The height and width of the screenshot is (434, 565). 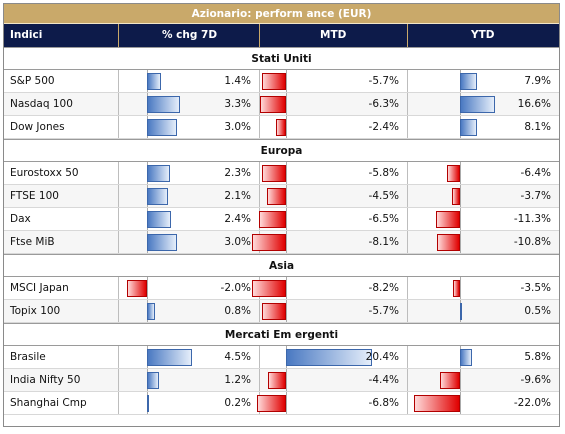 What do you see at coordinates (532, 242) in the screenshot?
I see `ytd-value: -10.8%` at bounding box center [532, 242].